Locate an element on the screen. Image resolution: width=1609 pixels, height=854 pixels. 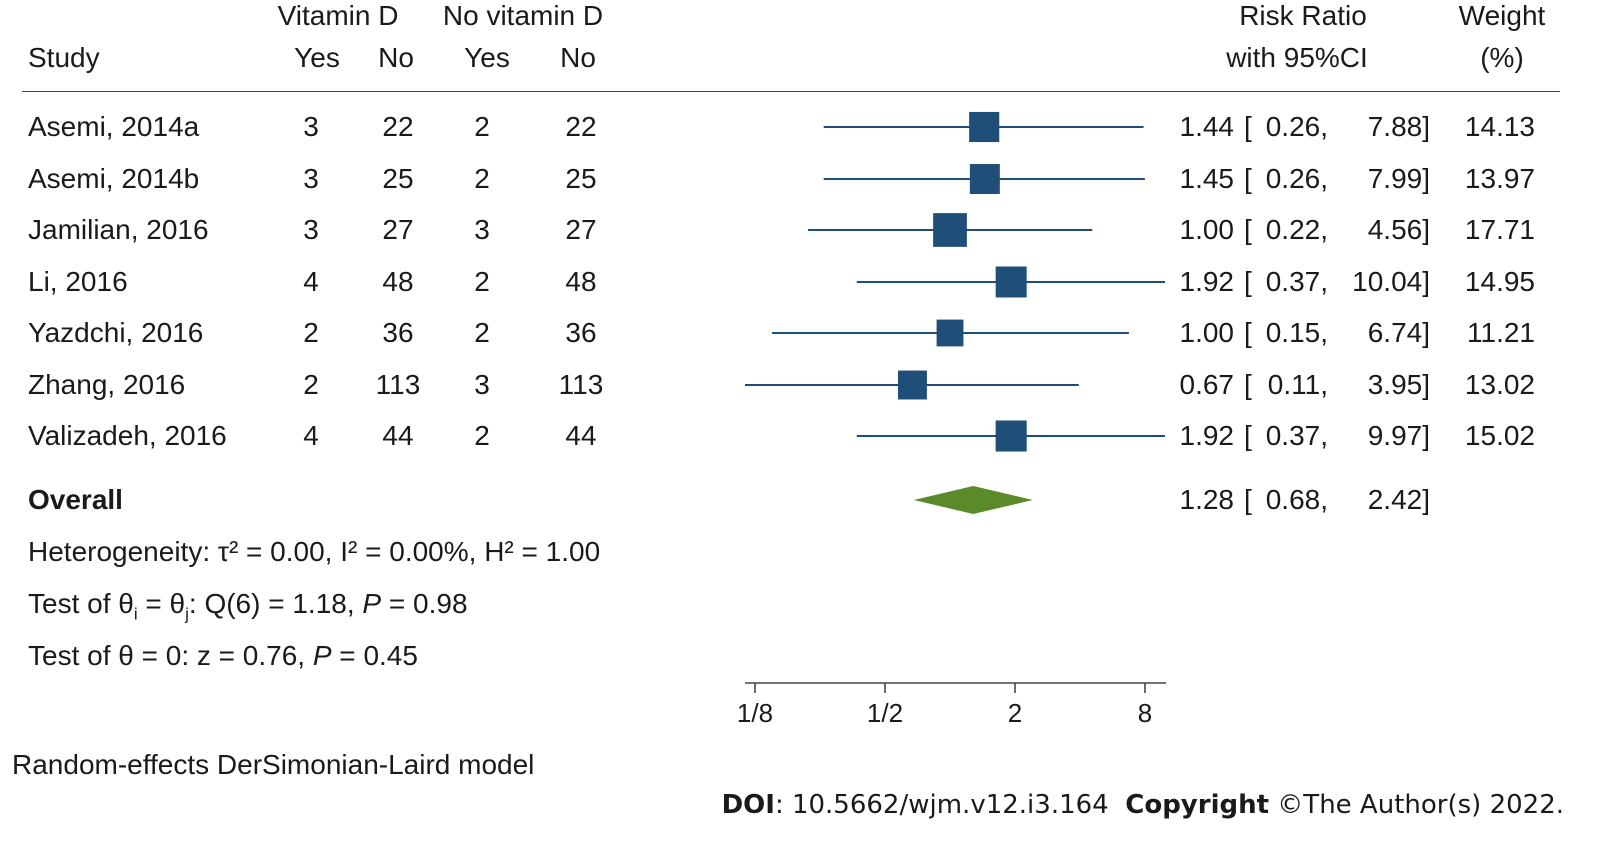
row-nvd-no: 22 is located at coordinates (581, 126).